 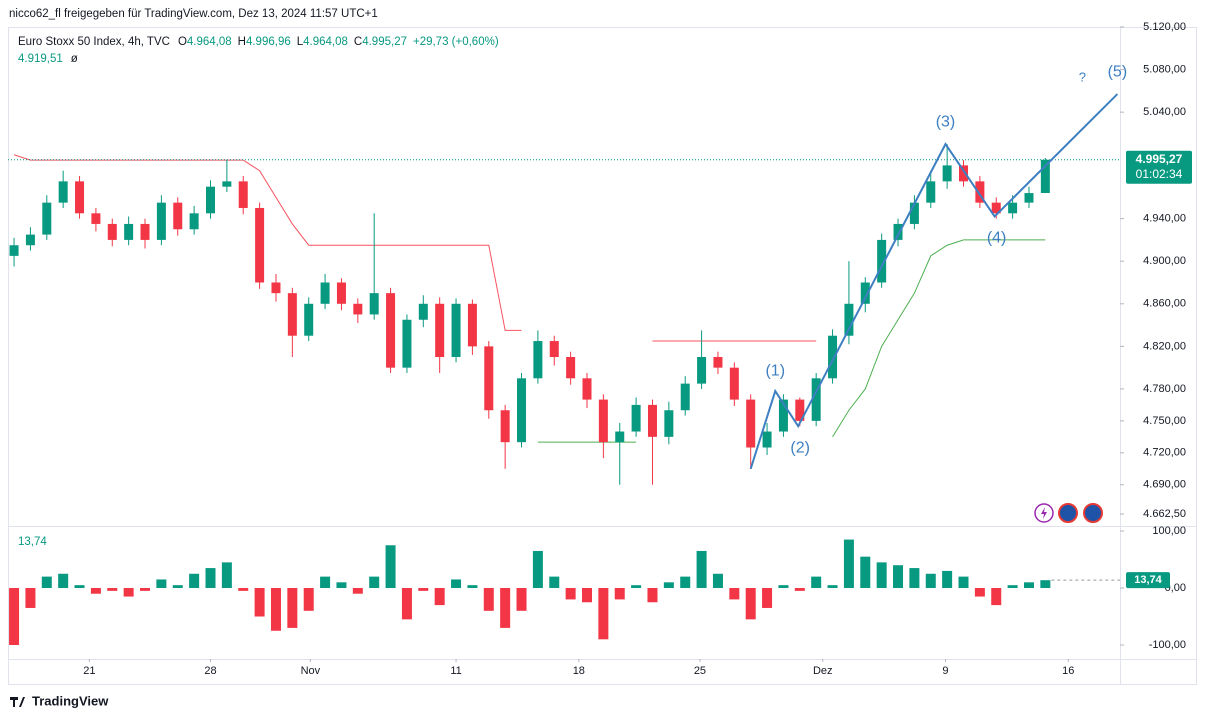 What do you see at coordinates (384, 42) in the screenshot?
I see `c-value: 4.995,27` at bounding box center [384, 42].